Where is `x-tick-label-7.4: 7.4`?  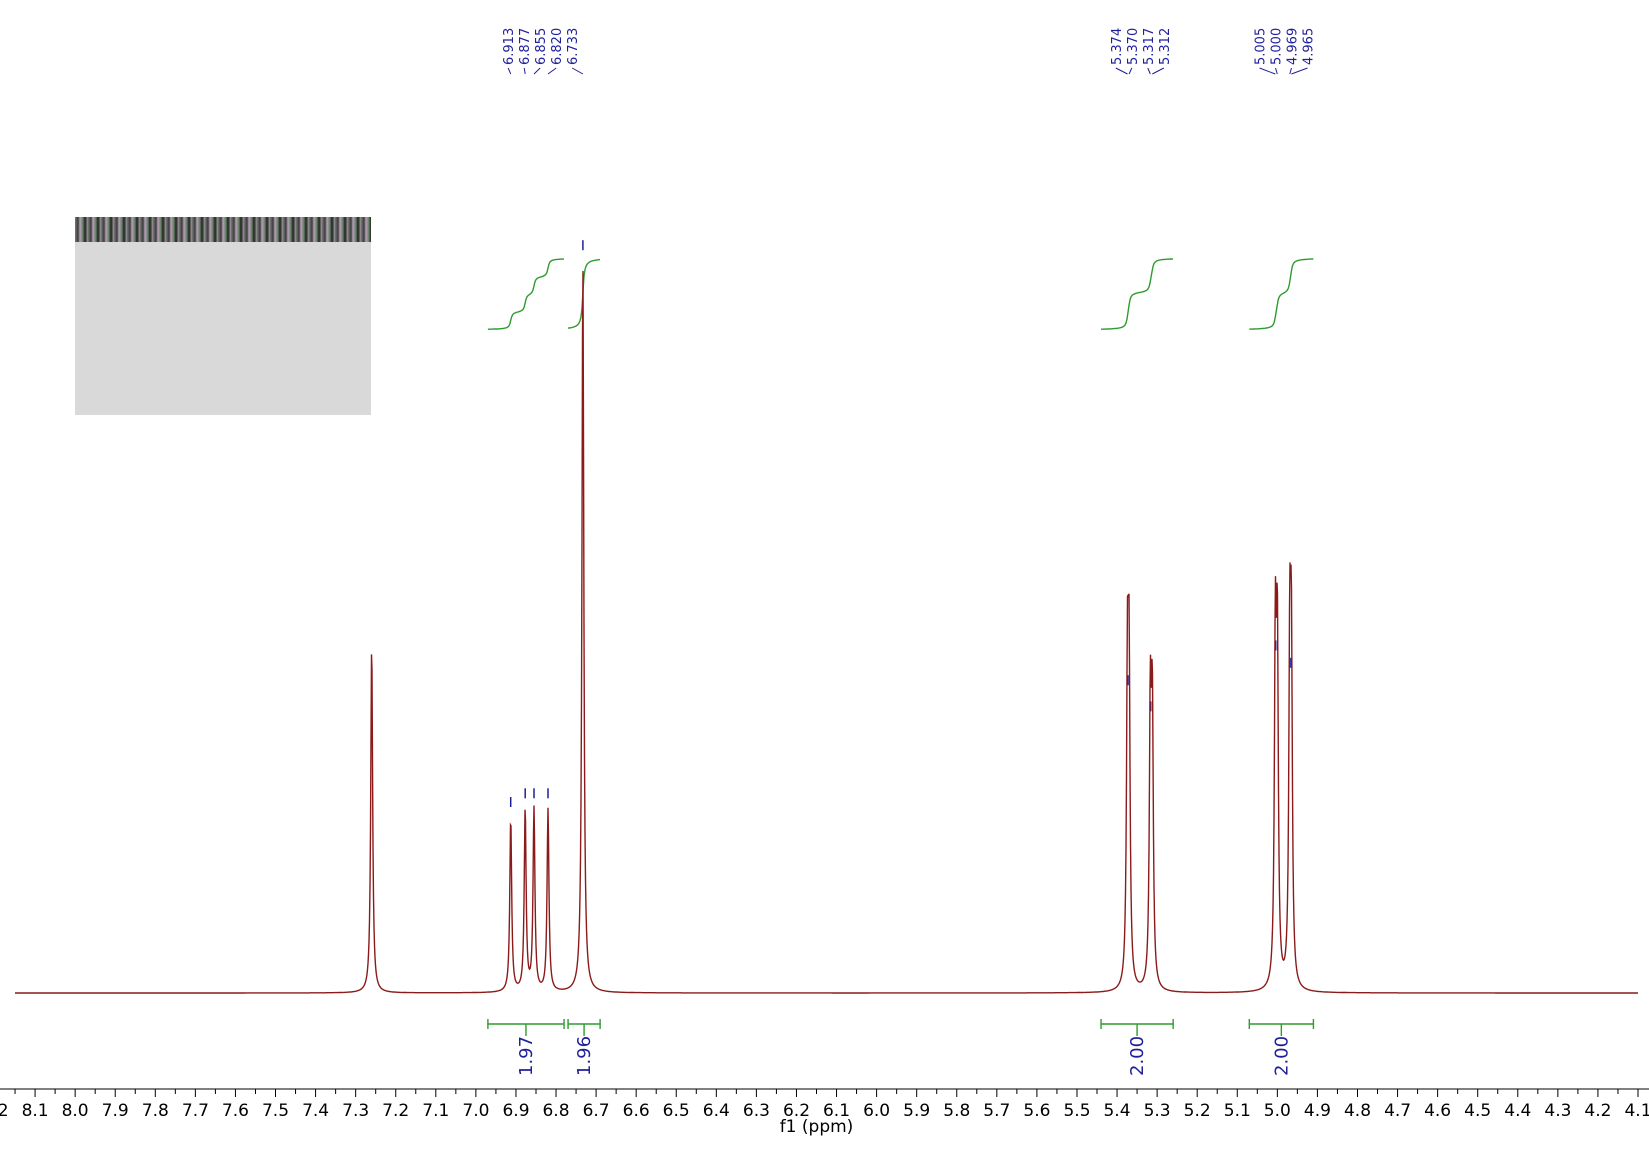 x-tick-label-7.4: 7.4 is located at coordinates (315, 1111).